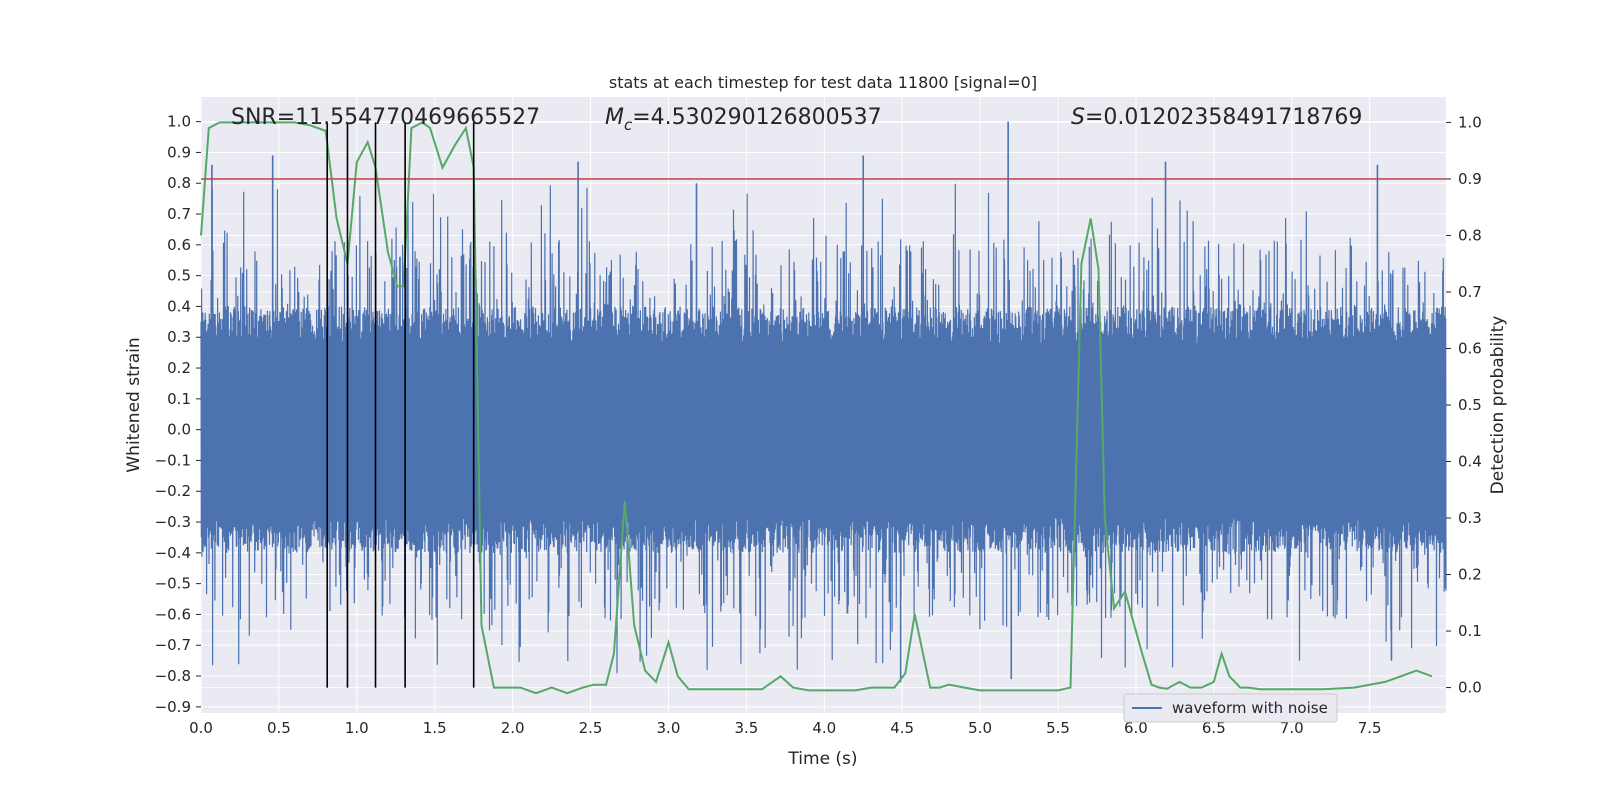  Describe the element at coordinates (1470, 462) in the screenshot. I see `right-tick-label-6: 0.4` at that location.